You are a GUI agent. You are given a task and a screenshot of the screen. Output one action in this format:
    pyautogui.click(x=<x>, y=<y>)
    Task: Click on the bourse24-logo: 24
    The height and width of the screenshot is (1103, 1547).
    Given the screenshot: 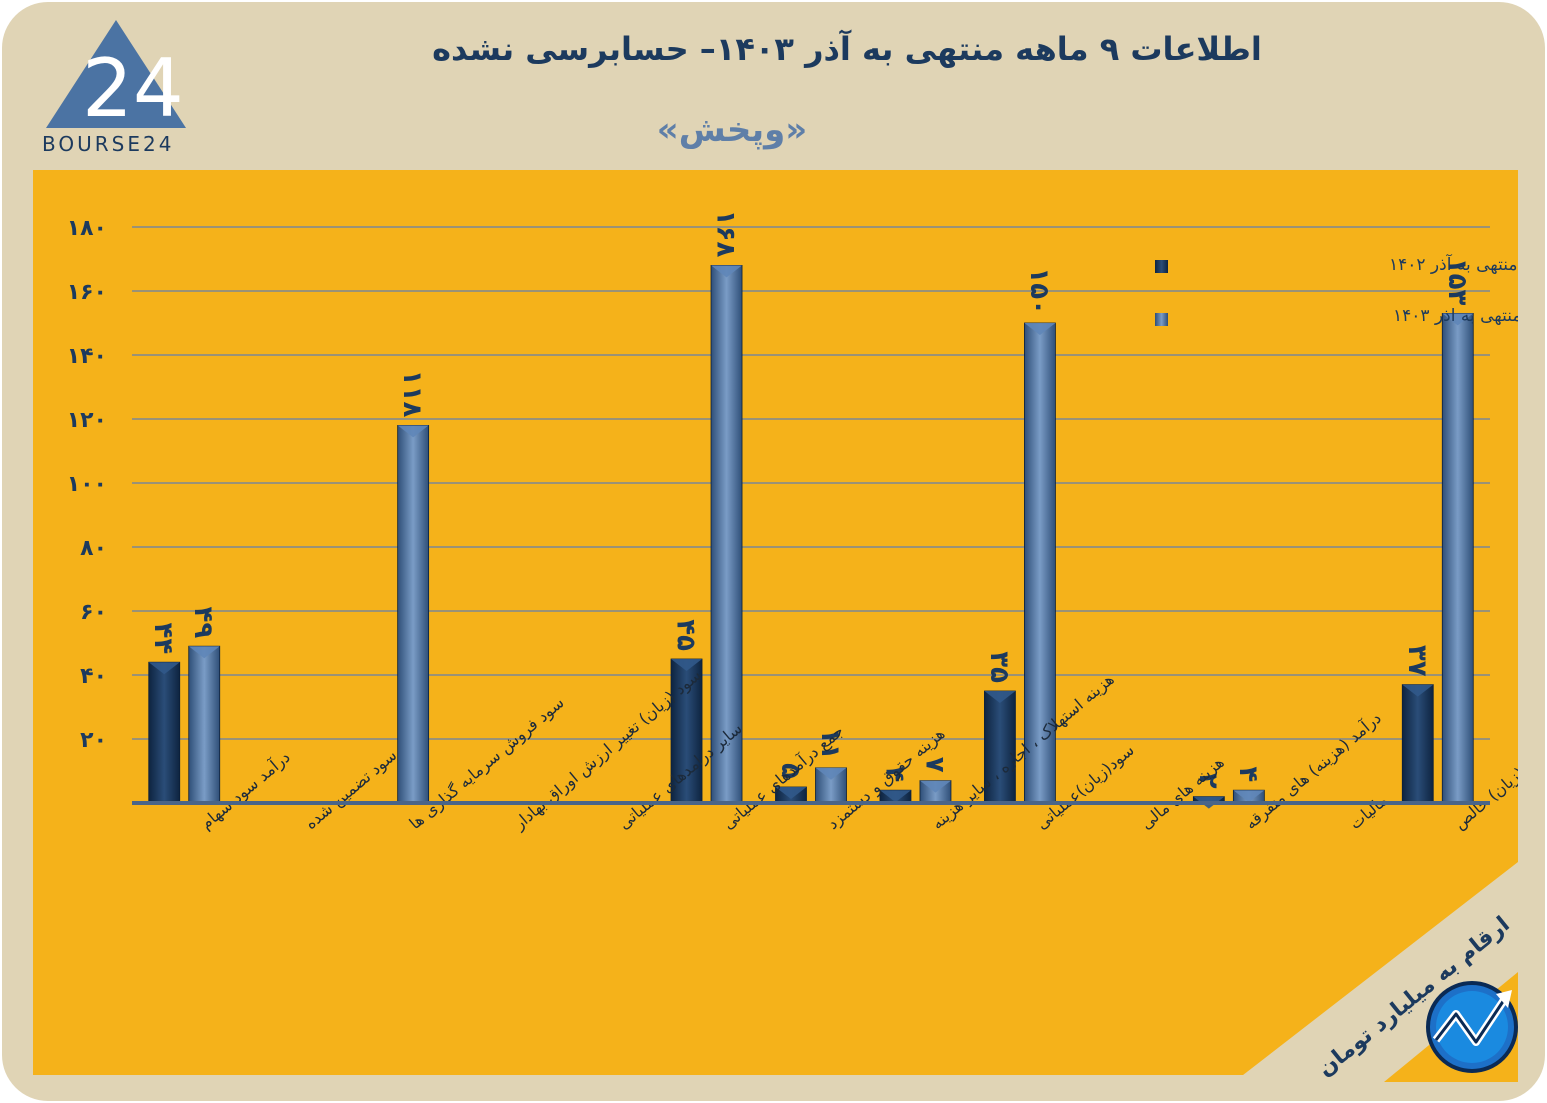 What is the action you would take?
    pyautogui.click(x=116, y=77)
    